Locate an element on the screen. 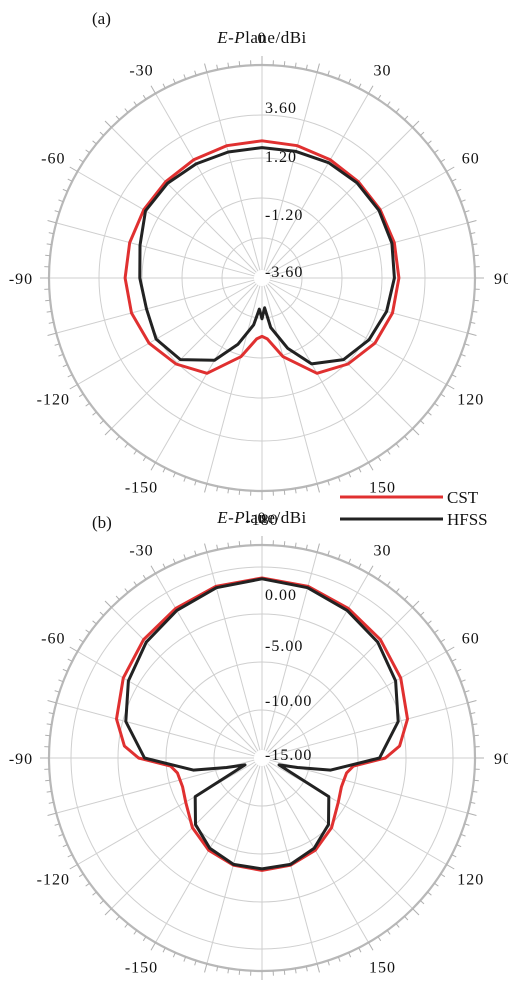  chart-title-b: E-Plane/dBi is located at coordinates (261, 517).